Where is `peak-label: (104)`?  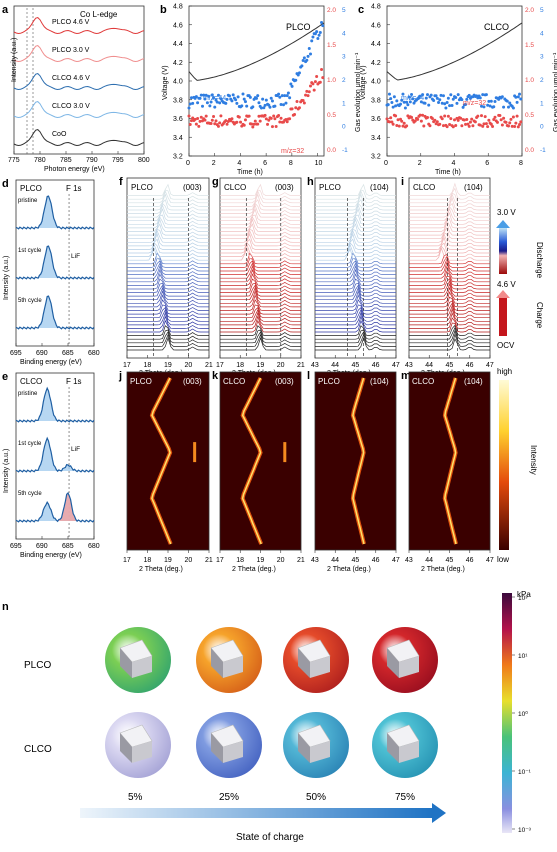
peak-label: (104) is located at coordinates (379, 187).